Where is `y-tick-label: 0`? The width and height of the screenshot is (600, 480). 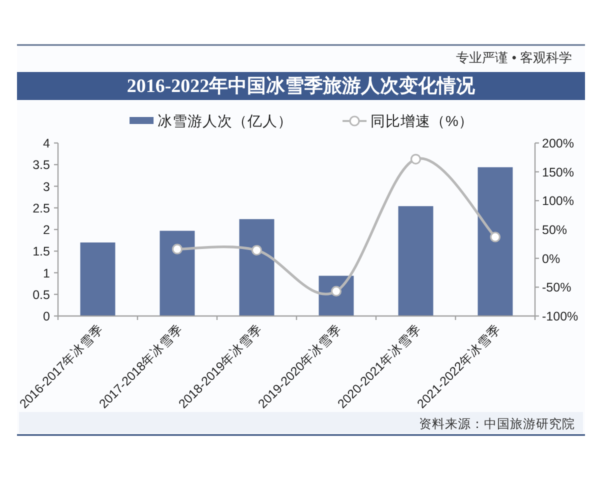 y-tick-label: 0 is located at coordinates (46, 317).